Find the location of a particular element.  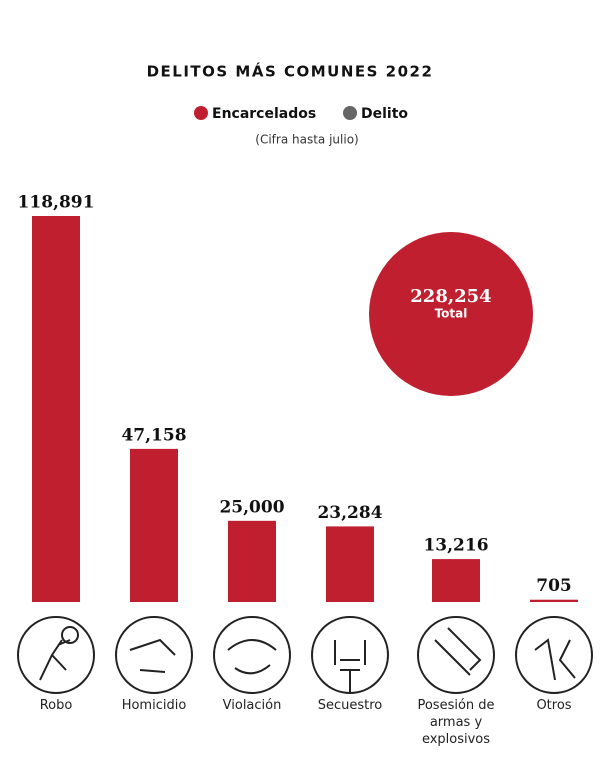

category-label: Robo is located at coordinates (56, 705).